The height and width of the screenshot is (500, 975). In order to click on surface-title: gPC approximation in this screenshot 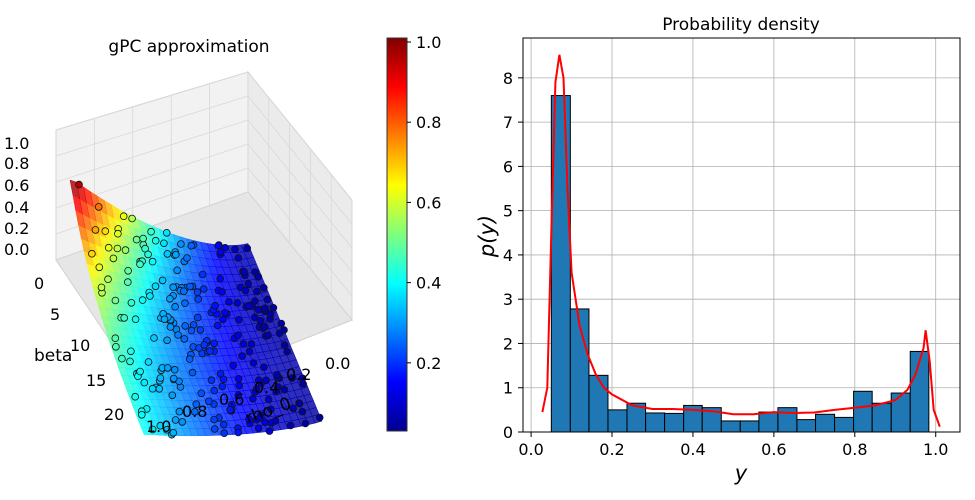, I will do `click(188, 47)`.